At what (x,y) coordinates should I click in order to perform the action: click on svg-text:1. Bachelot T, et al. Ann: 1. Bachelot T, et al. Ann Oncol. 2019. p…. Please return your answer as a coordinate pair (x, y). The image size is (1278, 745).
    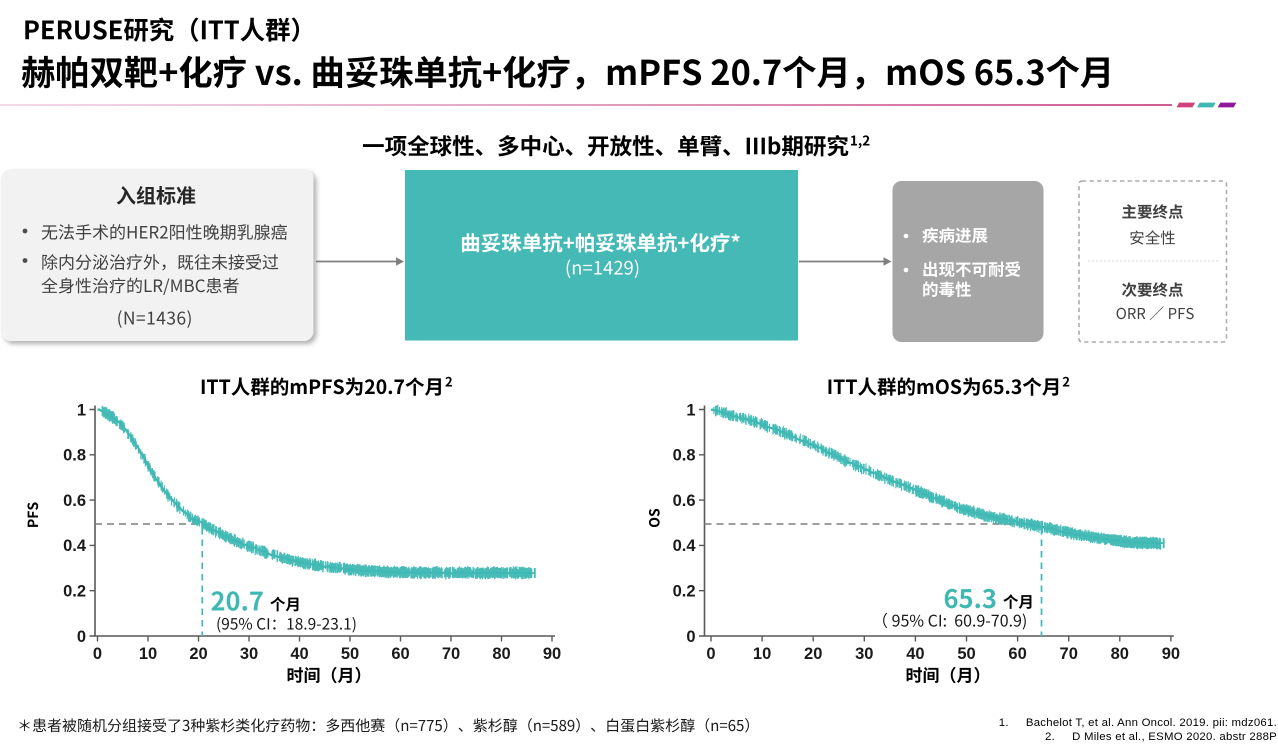
    Looking at the image, I should click on (1138, 723).